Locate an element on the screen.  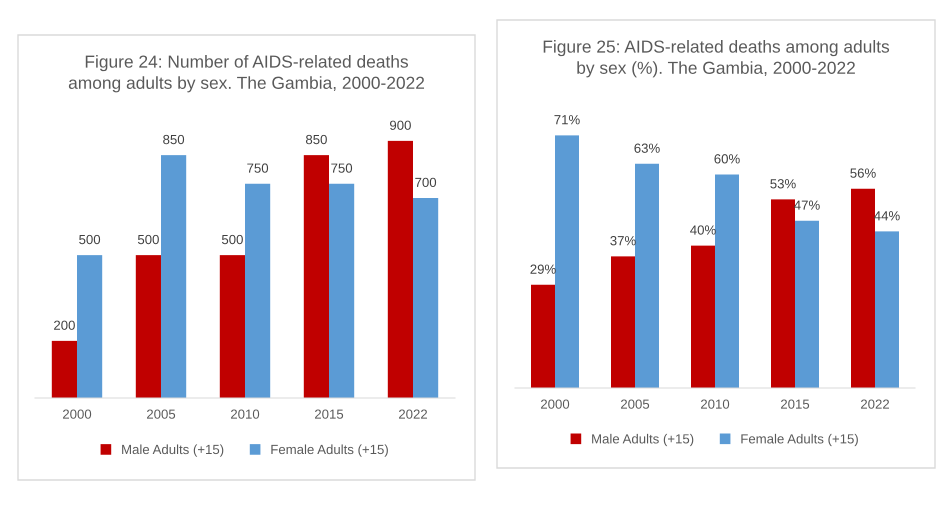
data-label: 700 is located at coordinates (425, 183).